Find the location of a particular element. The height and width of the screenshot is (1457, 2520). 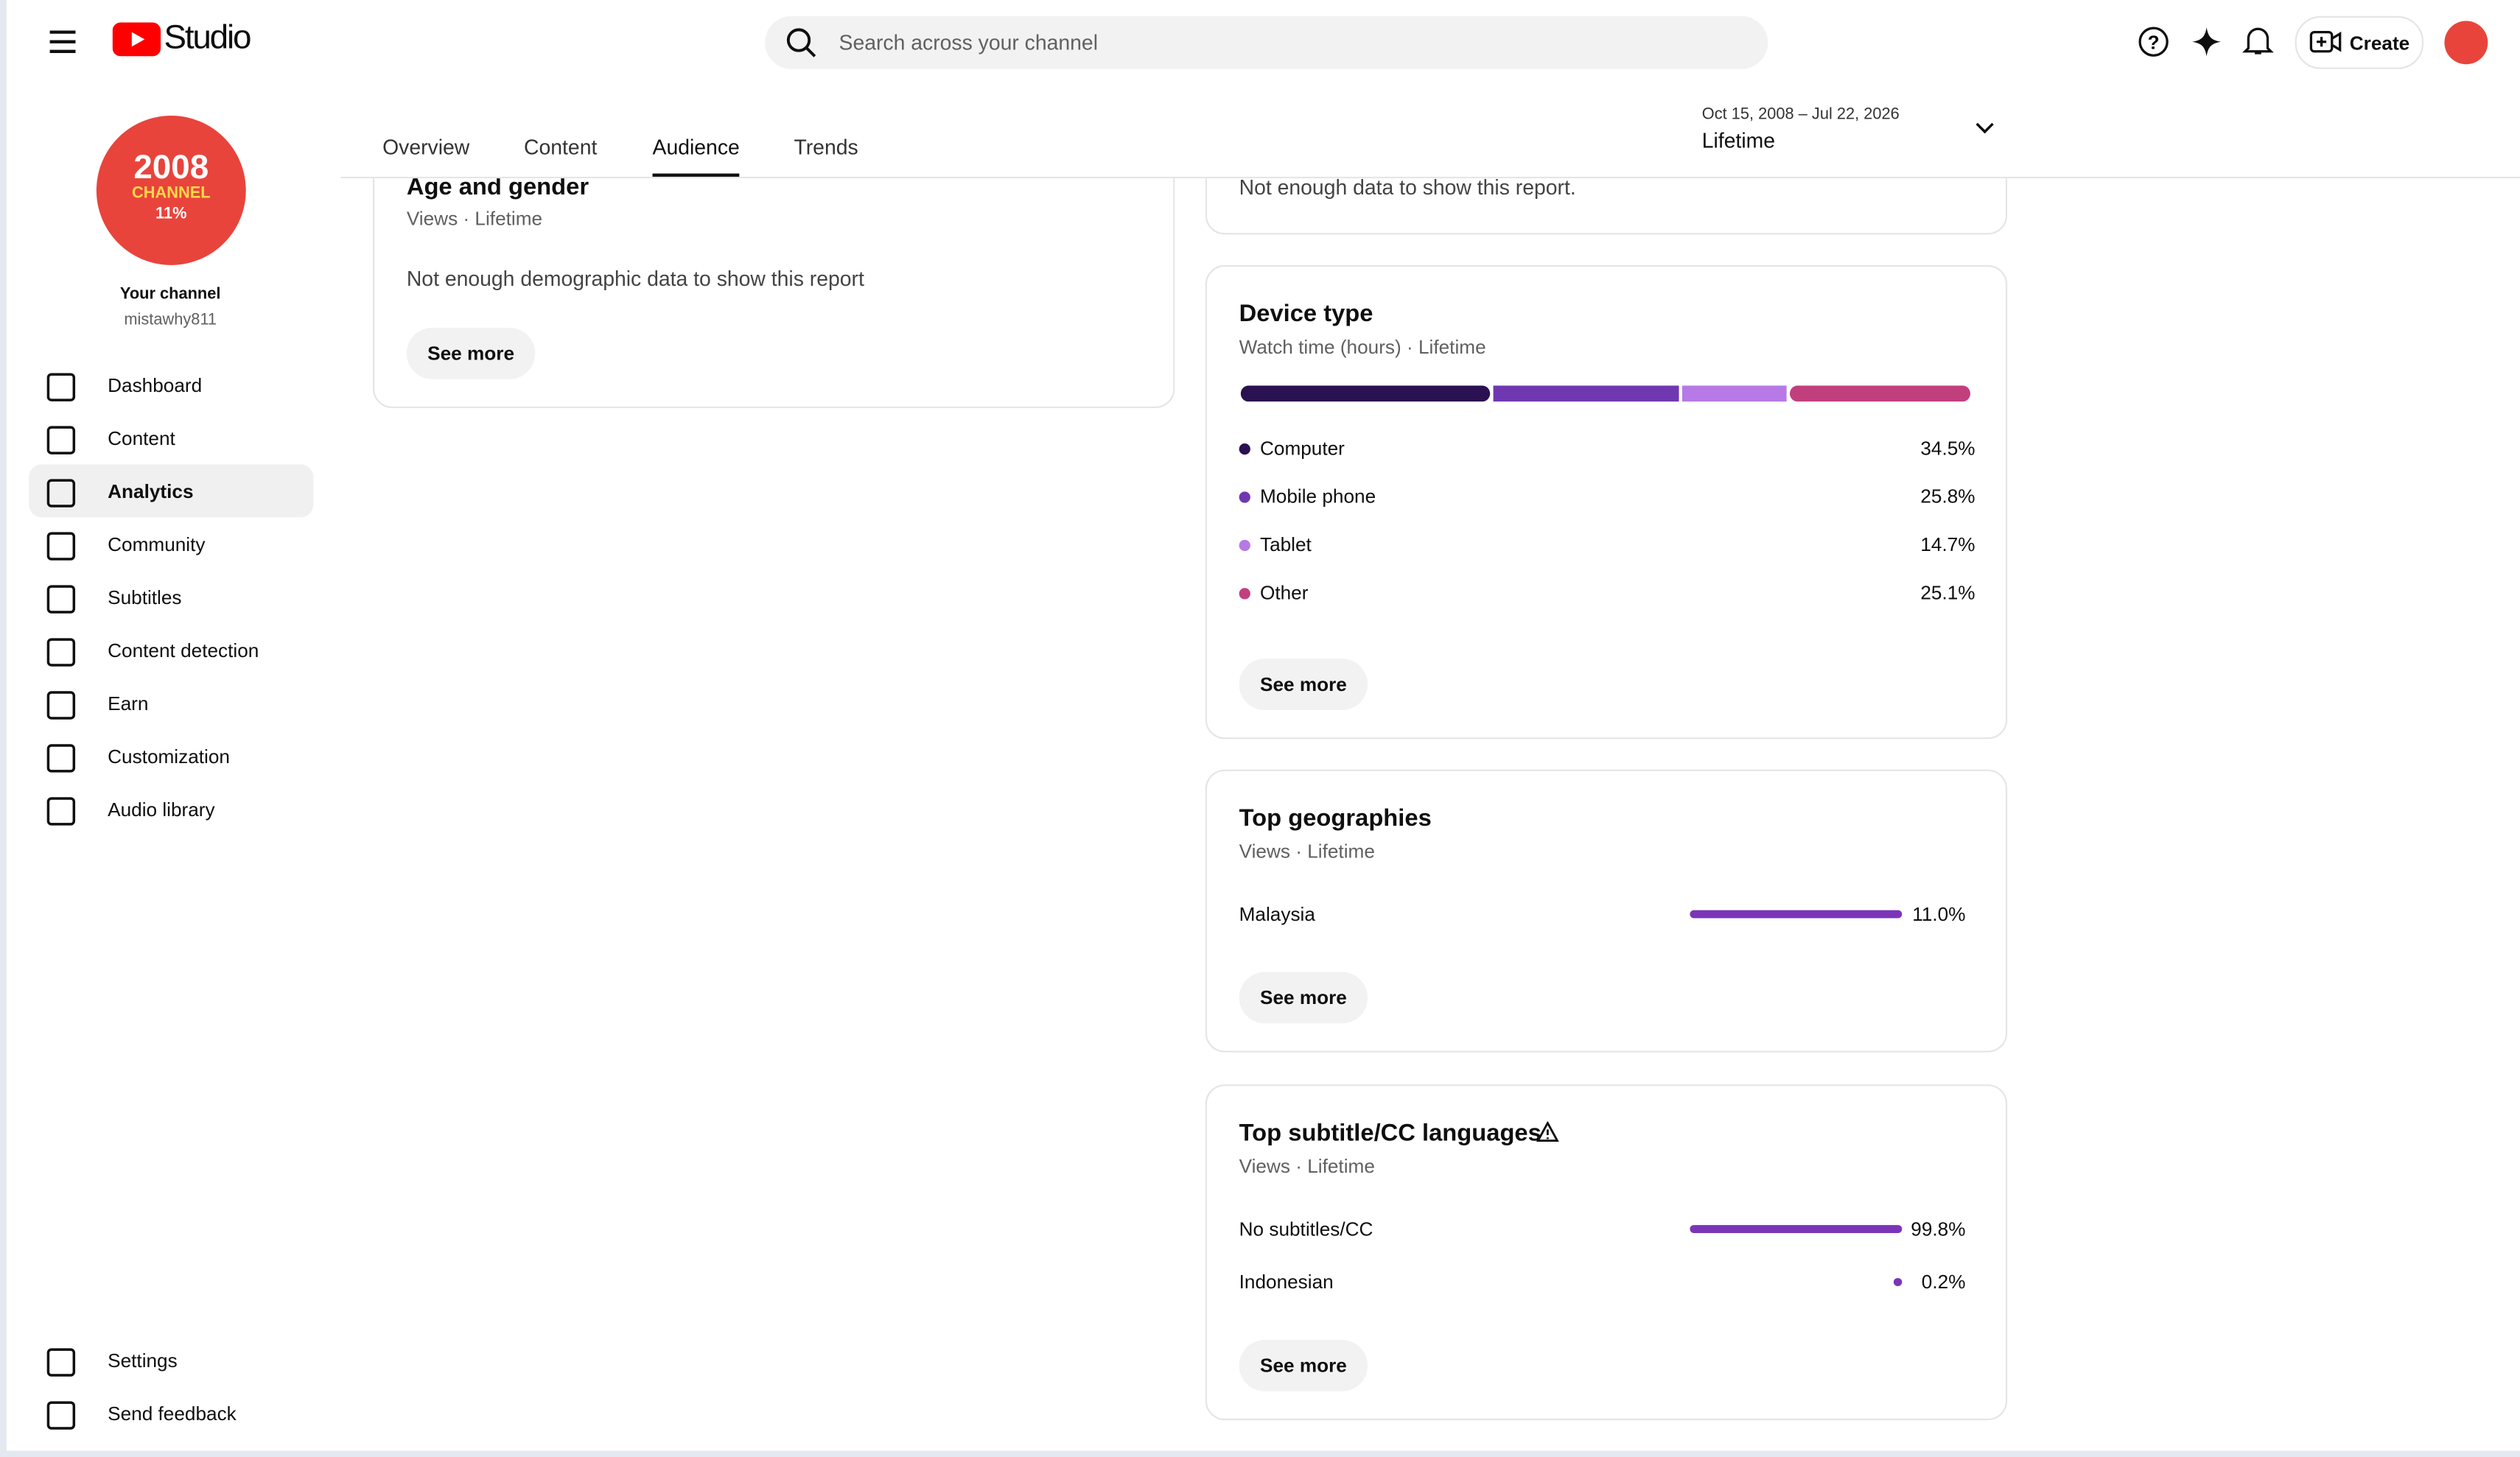

row-value: 11.0% is located at coordinates (1939, 914).